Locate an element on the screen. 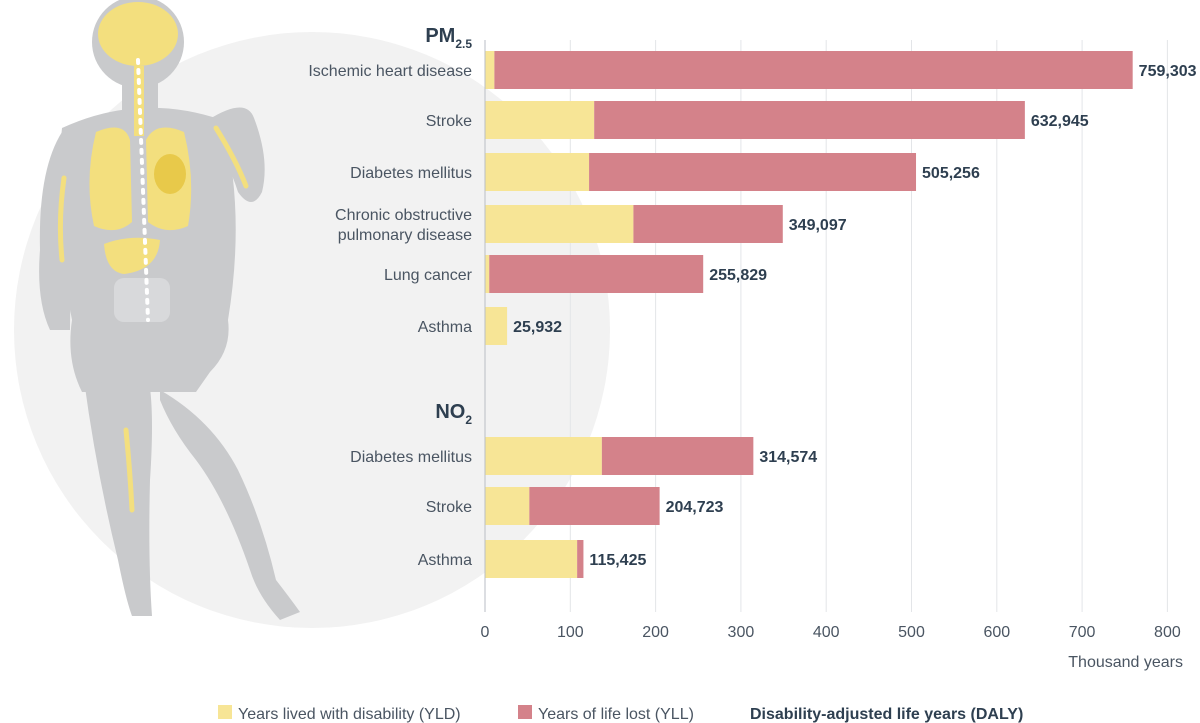  bar-total-label: 759,303 is located at coordinates (1168, 71).